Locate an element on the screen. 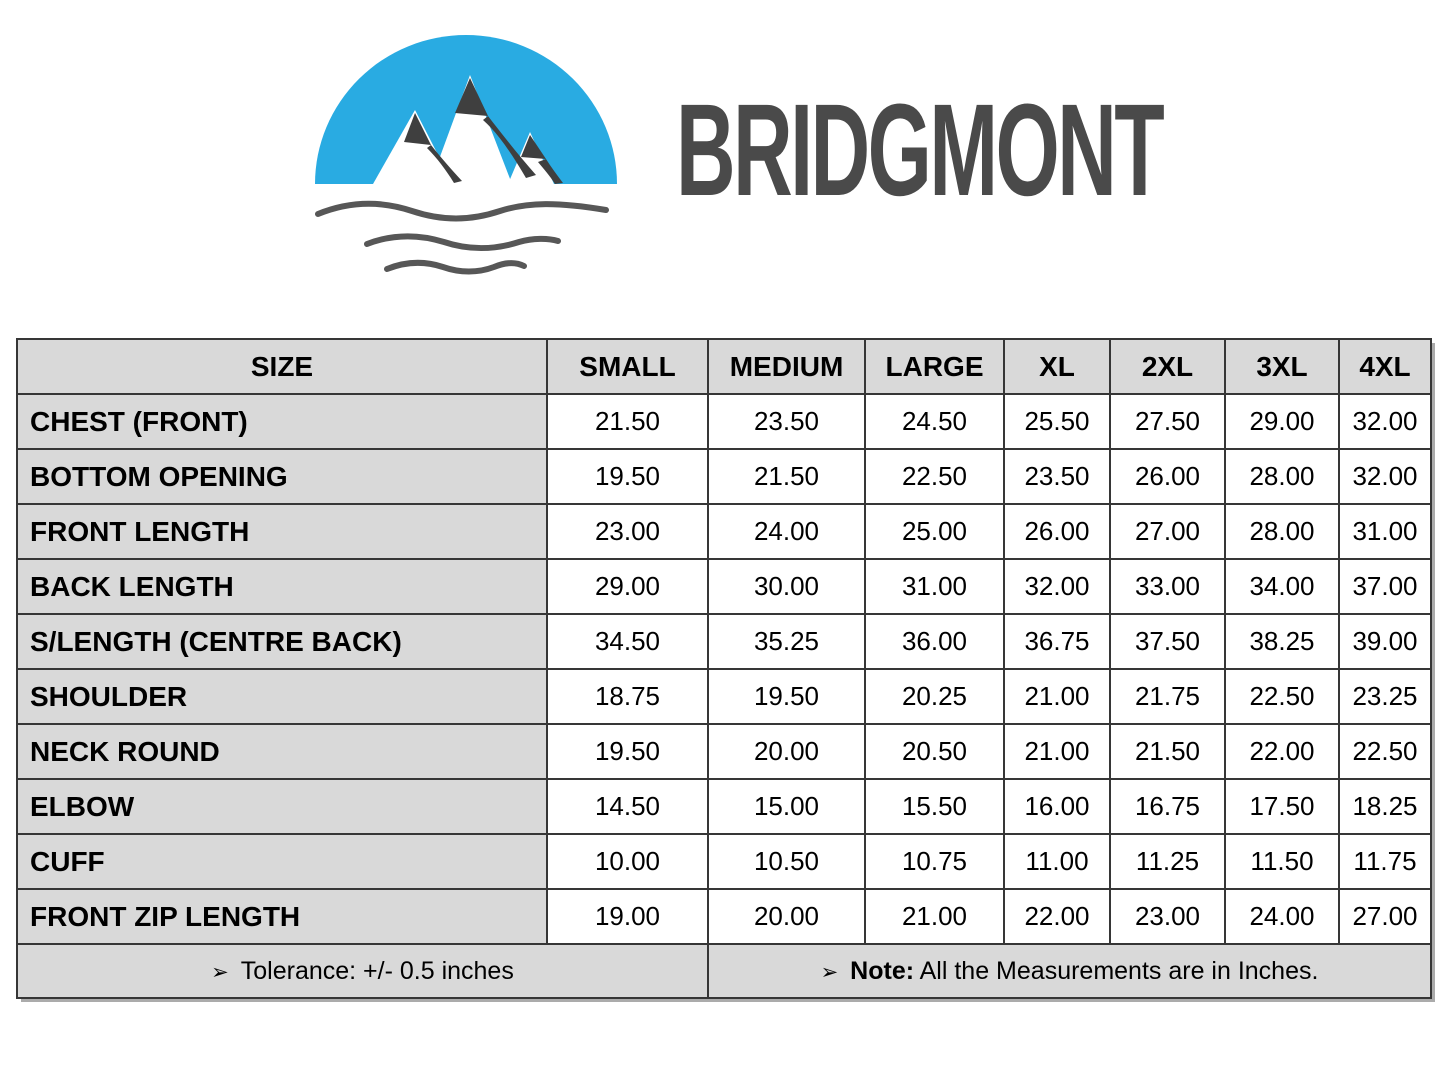  tolerance-text: Tolerance: +/- 0.5 inches is located at coordinates (377, 970).